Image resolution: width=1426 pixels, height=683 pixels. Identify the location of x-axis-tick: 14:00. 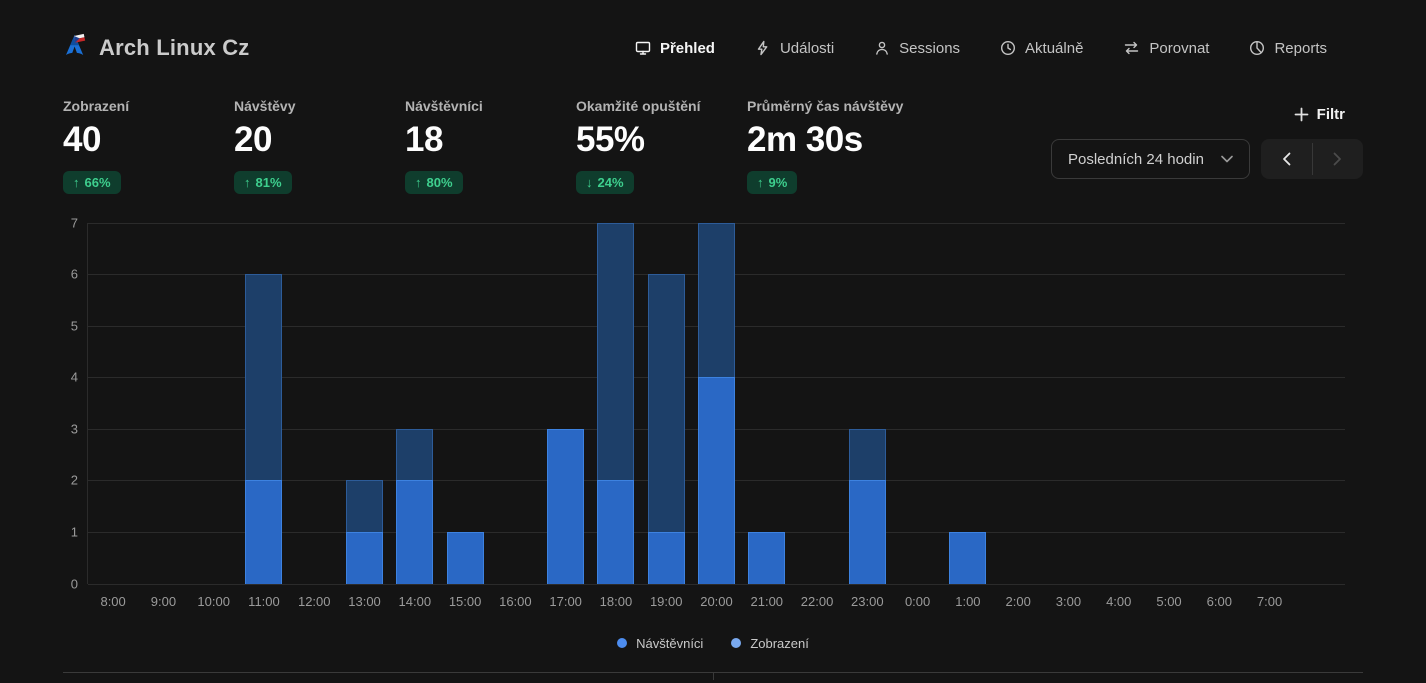
(415, 601).